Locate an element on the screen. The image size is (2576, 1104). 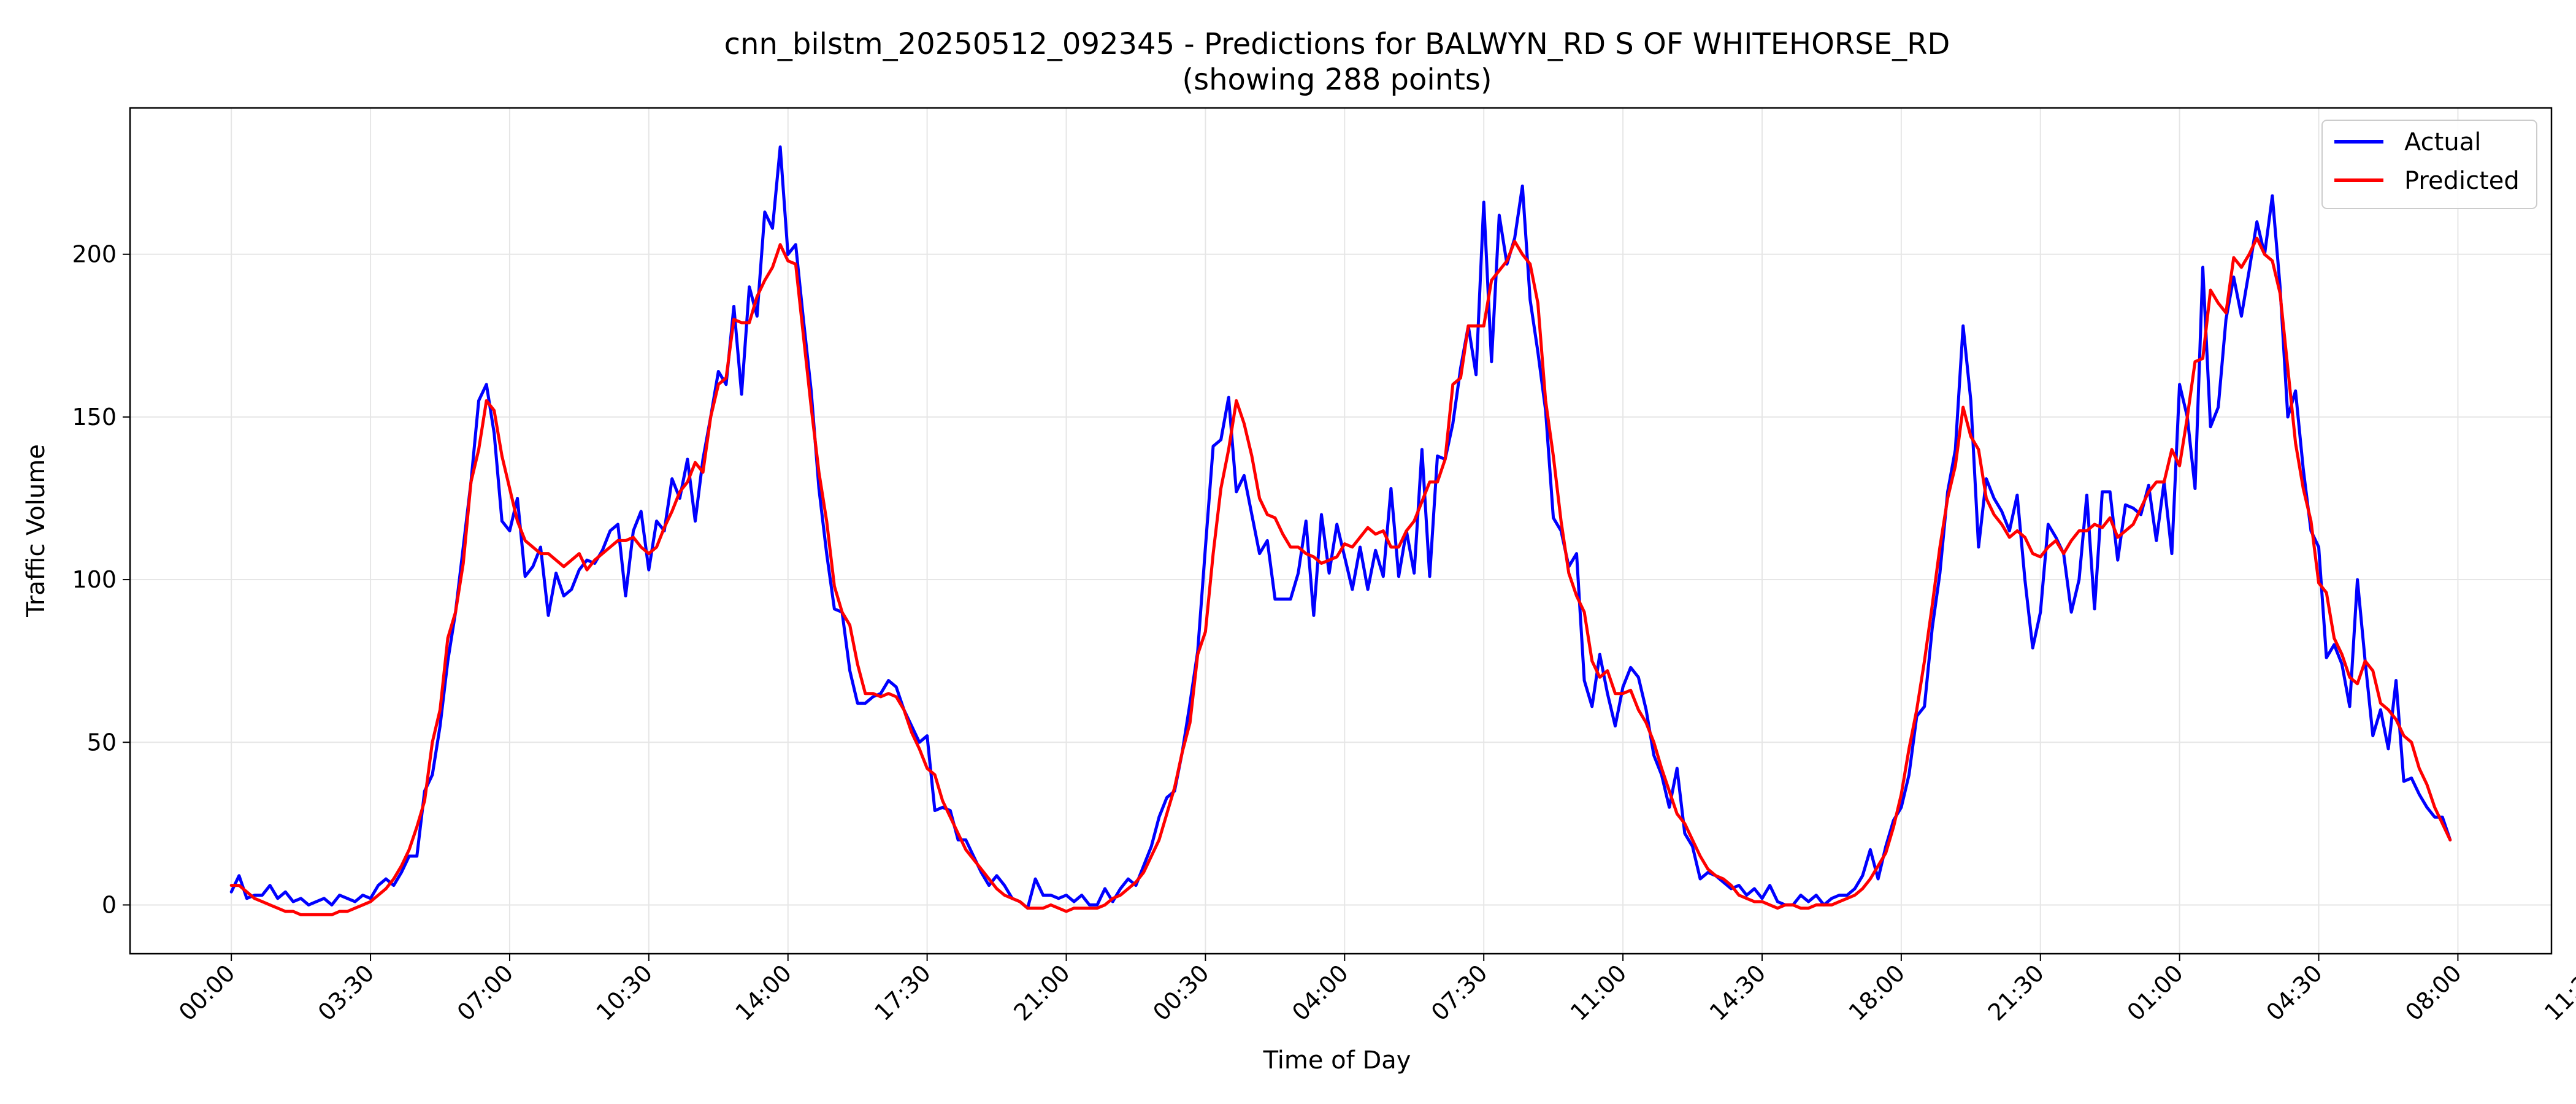
chart-subtitle: (showing 288 points) is located at coordinates (1337, 80).